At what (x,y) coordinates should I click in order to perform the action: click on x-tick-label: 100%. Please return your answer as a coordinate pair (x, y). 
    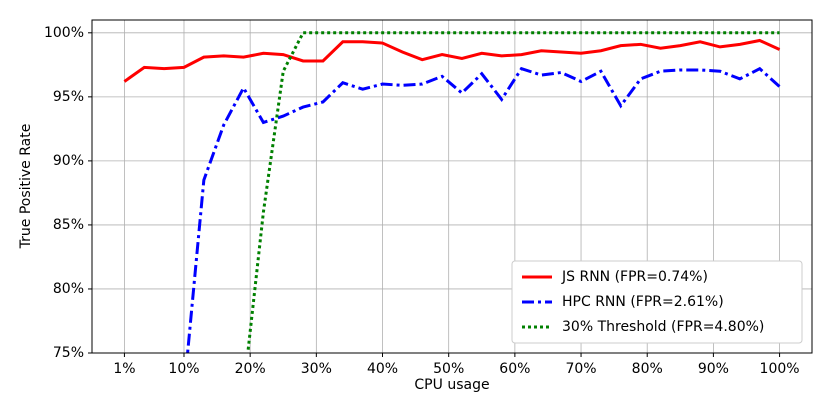
    Looking at the image, I should click on (780, 369).